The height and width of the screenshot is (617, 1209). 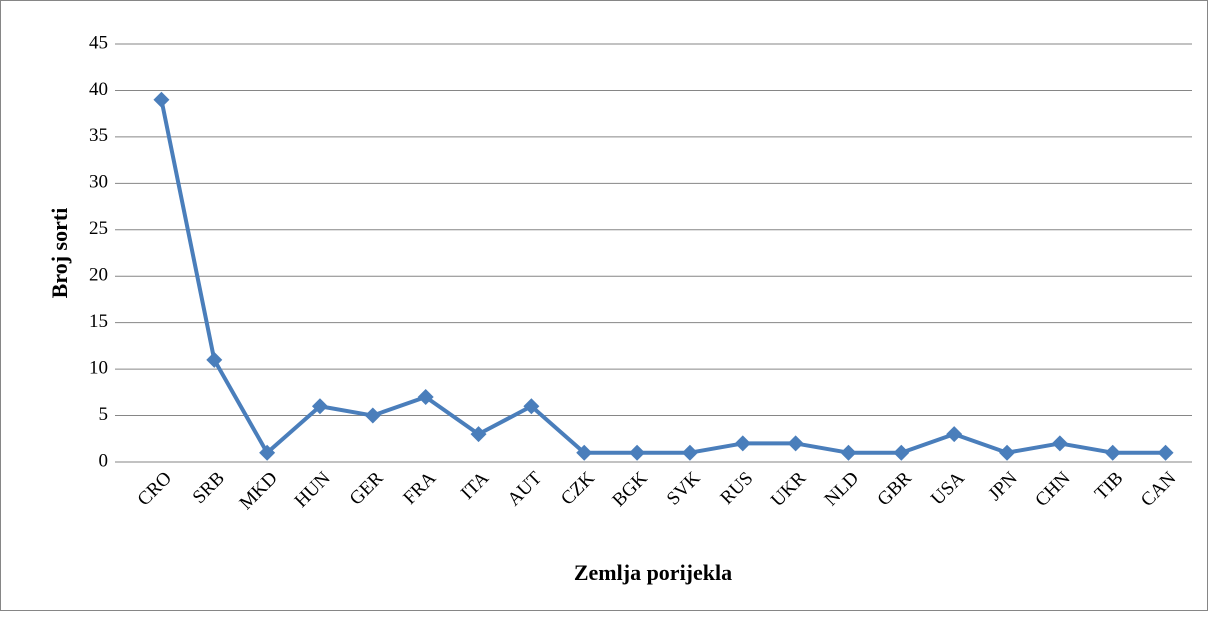 What do you see at coordinates (98, 275) in the screenshot?
I see `y-tick-label: 20` at bounding box center [98, 275].